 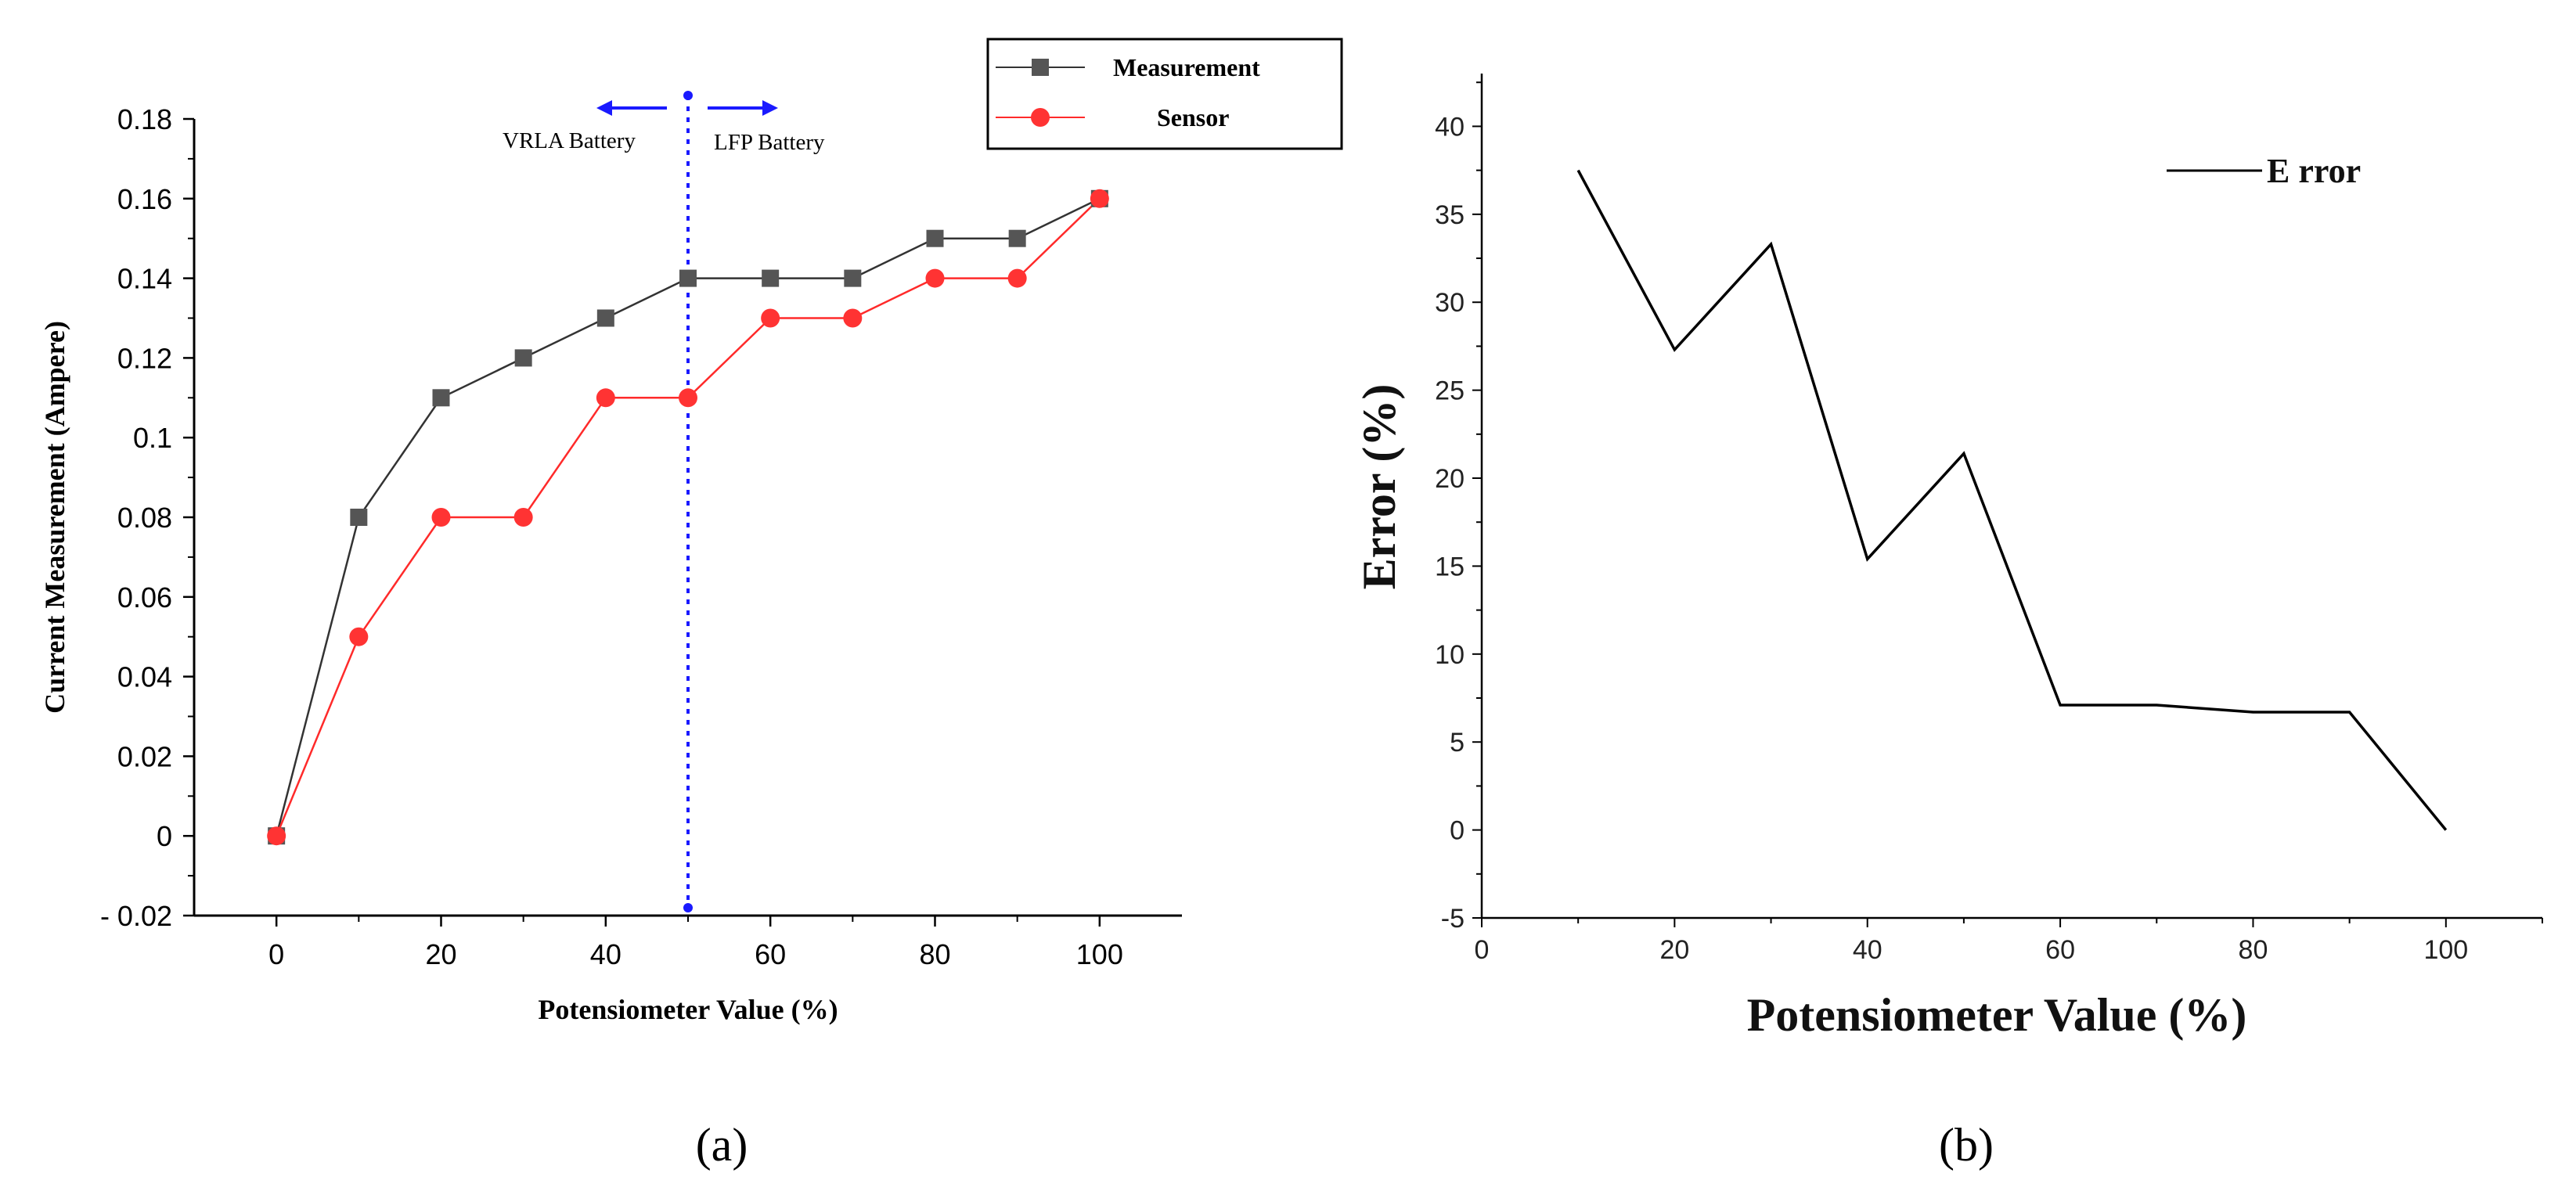 What do you see at coordinates (2264, 171) in the screenshot?
I see `chart-b-legend: E rror` at bounding box center [2264, 171].